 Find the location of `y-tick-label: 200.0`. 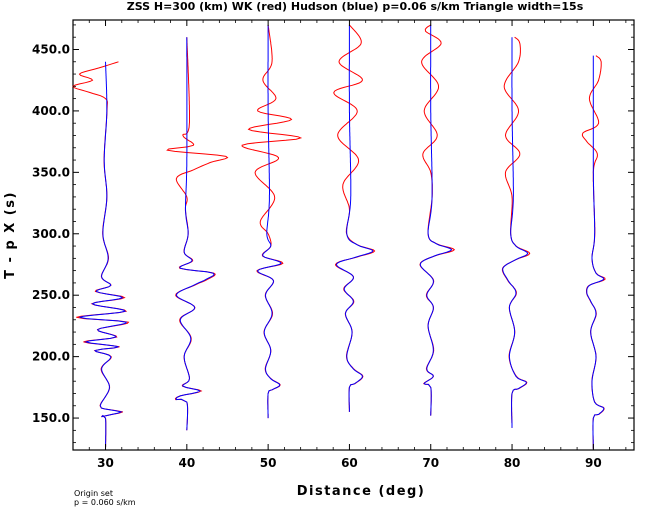

y-tick-label: 200.0 is located at coordinates (51, 357).